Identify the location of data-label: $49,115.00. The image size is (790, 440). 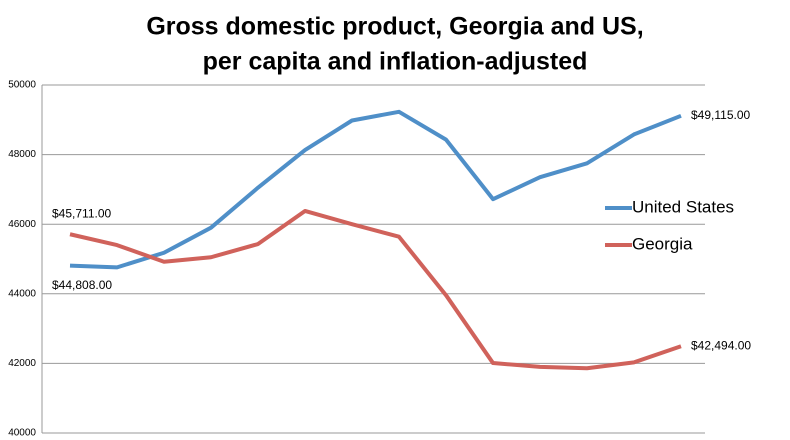
(720, 115).